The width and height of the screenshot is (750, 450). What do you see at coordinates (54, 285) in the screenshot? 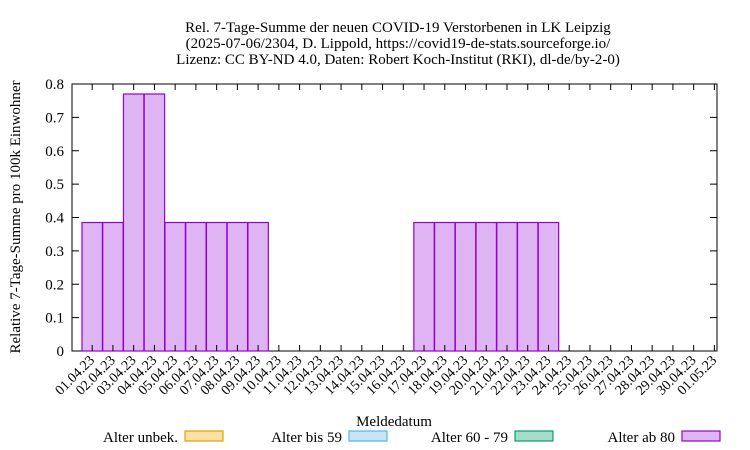
I see `y-tick-label: 0.2` at bounding box center [54, 285].